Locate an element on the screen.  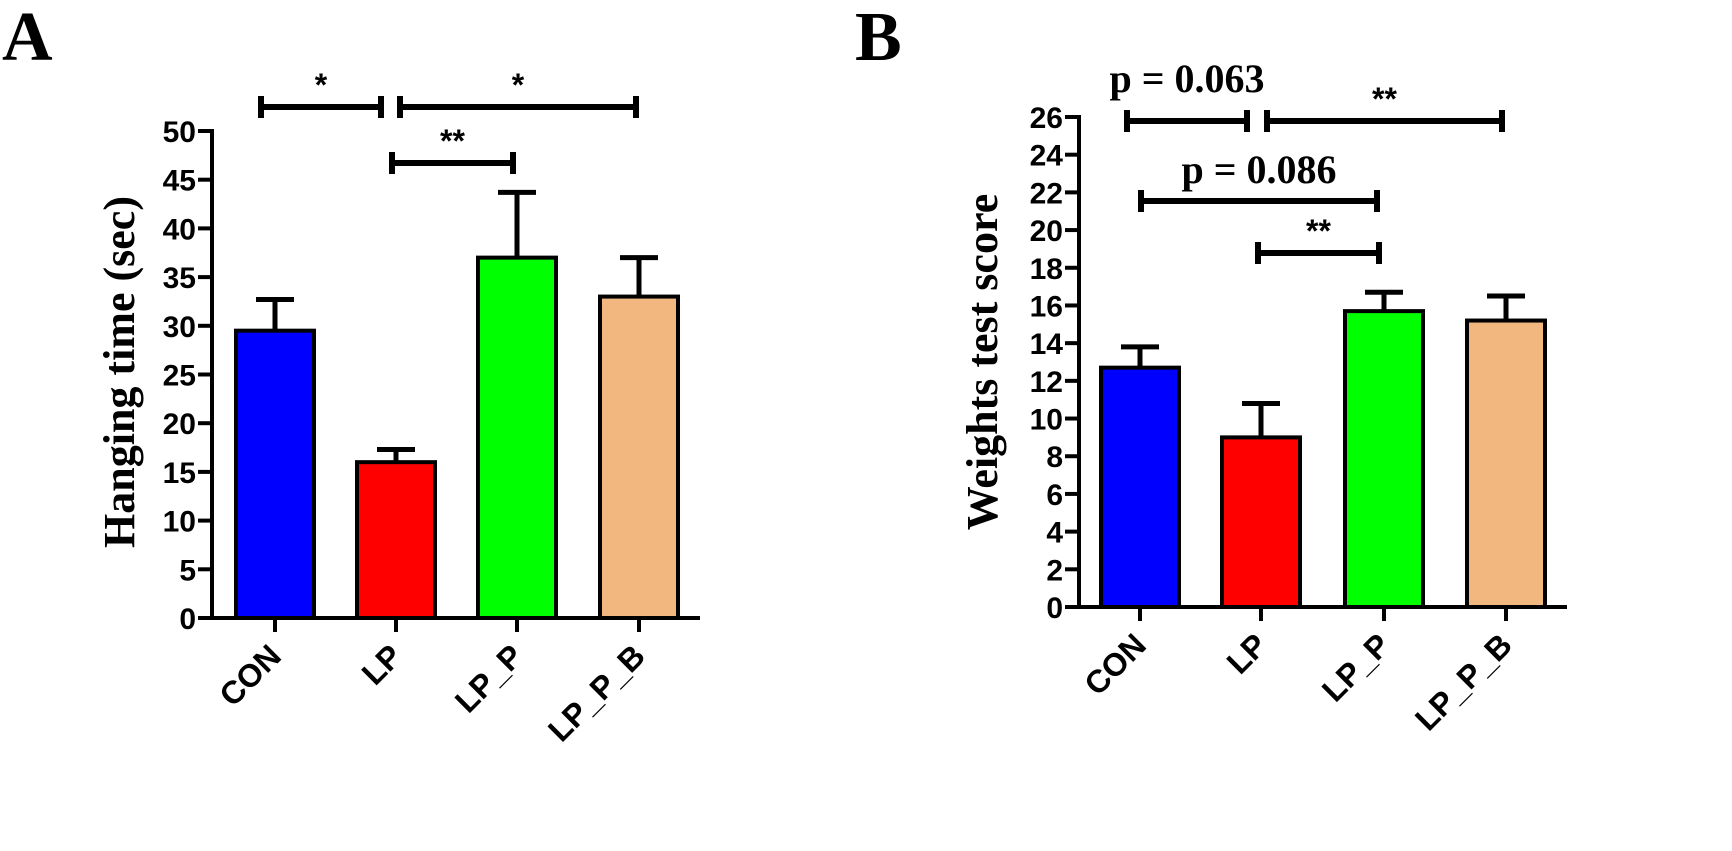
y-tick-label: 40 is located at coordinates (179, 229).